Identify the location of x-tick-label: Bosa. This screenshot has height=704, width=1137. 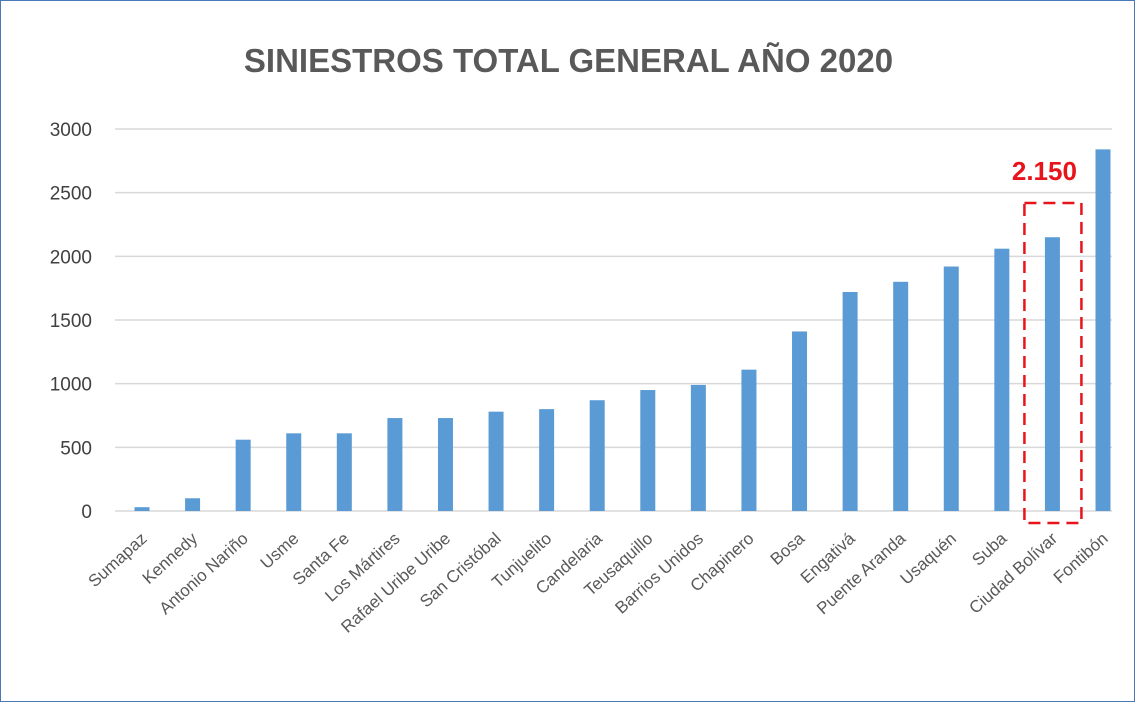
(788, 548).